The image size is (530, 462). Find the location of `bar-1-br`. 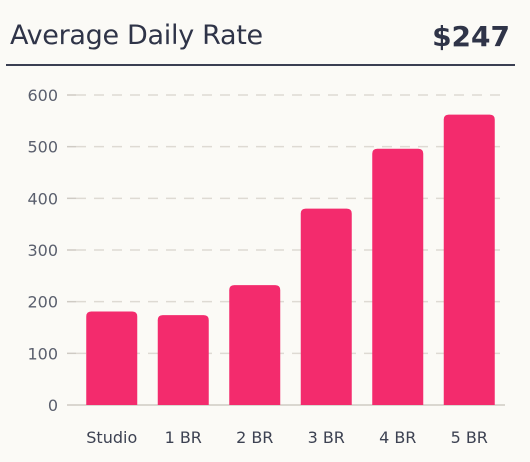

bar-1-br is located at coordinates (183, 360).